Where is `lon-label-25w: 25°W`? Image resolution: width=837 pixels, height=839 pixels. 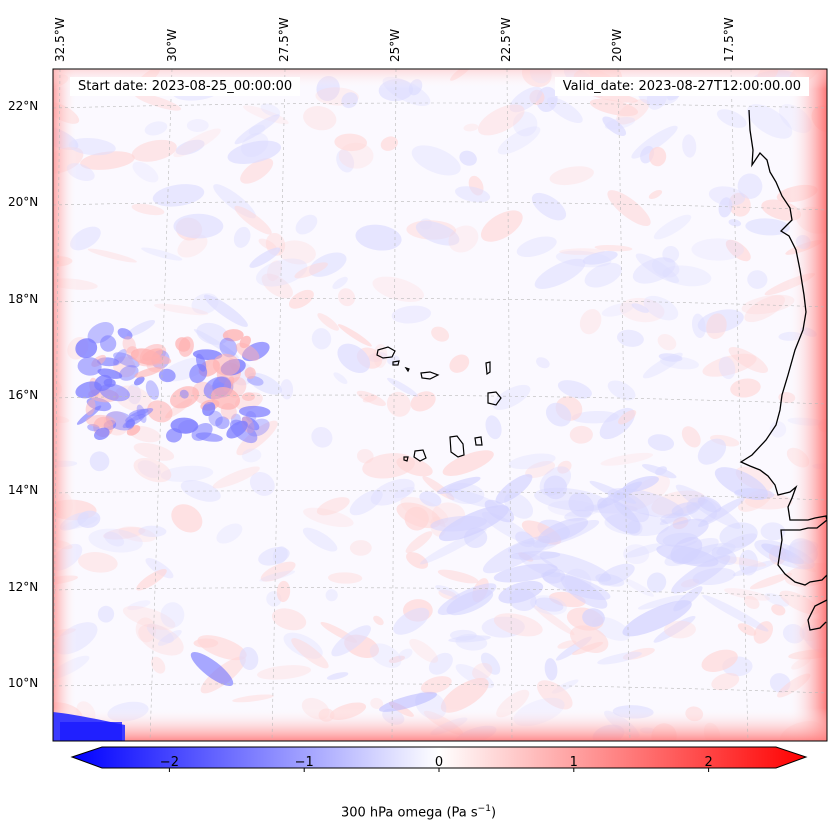
lon-label-25w: 25°W is located at coordinates (395, 45).